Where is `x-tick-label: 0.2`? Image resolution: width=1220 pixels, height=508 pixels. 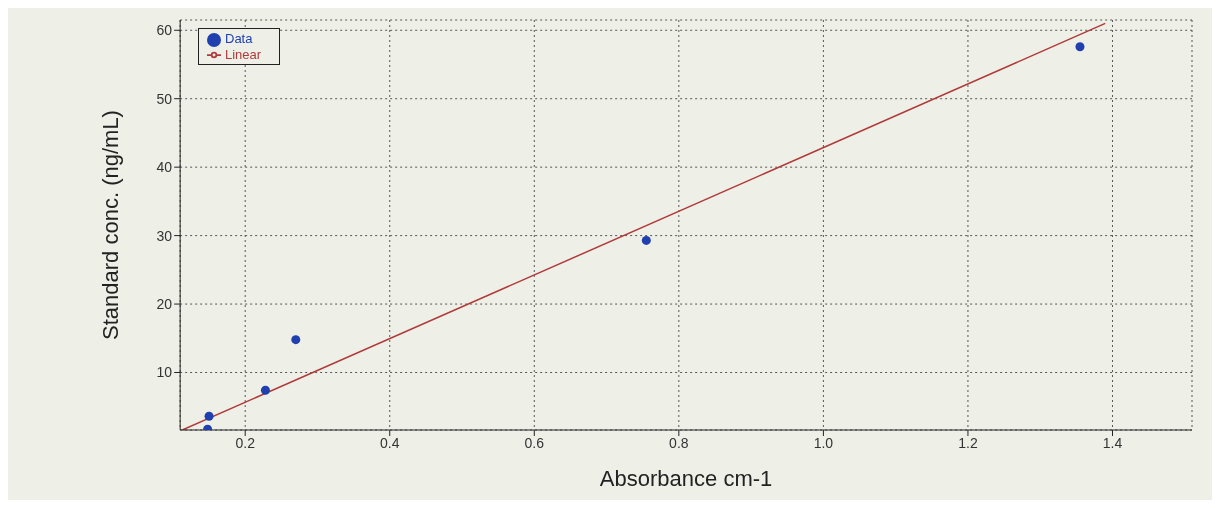
x-tick-label: 0.2 is located at coordinates (245, 442).